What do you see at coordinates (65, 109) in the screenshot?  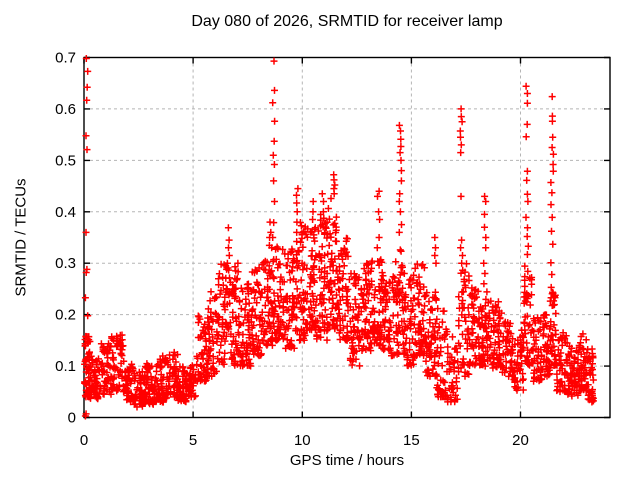 I see `y-tick-label: 0.6` at bounding box center [65, 109].